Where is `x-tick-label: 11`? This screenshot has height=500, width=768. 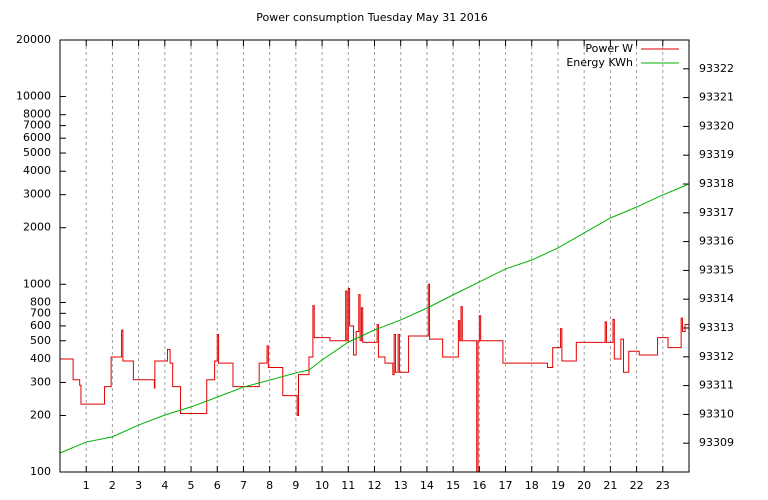 x-tick-label: 11 is located at coordinates (348, 485).